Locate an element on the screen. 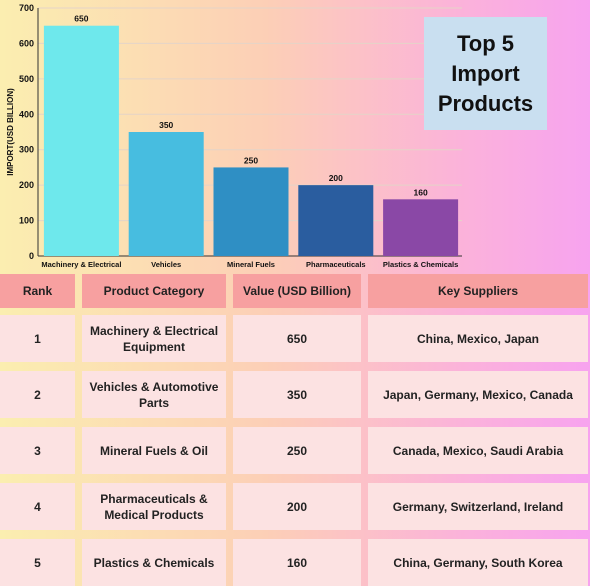  title-line: Products is located at coordinates (485, 103).